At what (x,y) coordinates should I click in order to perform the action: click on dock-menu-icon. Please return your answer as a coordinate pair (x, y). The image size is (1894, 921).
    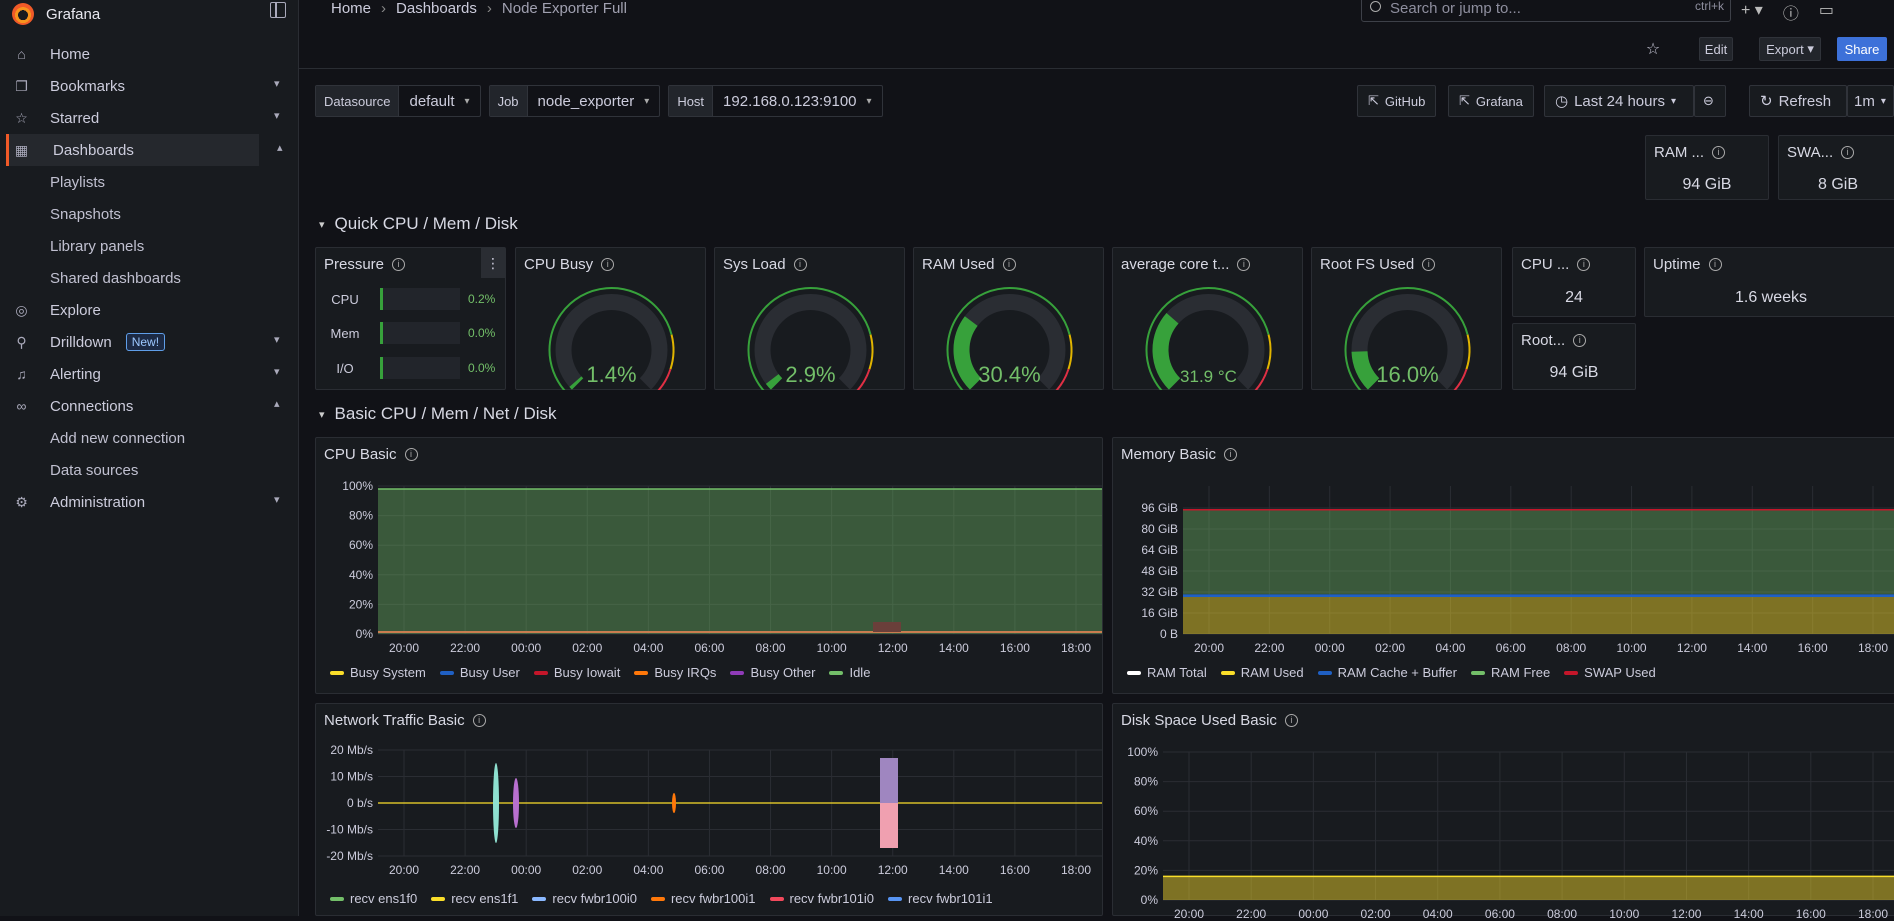
    Looking at the image, I should click on (278, 10).